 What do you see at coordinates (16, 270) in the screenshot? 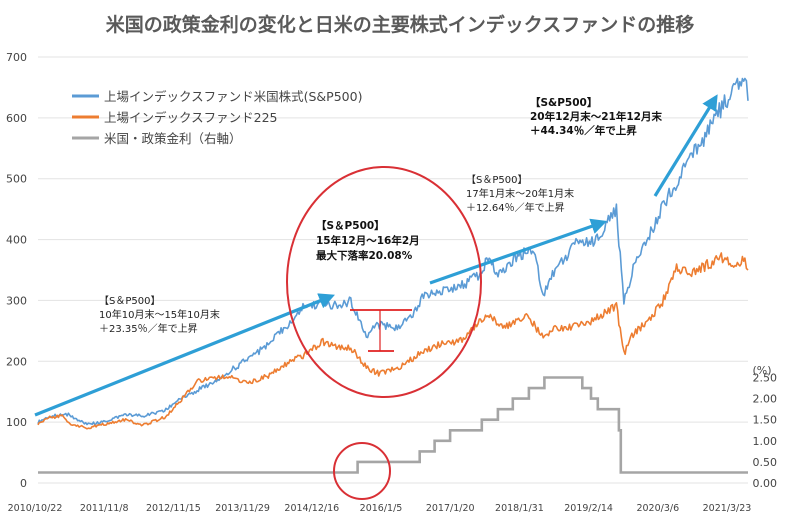
I see `y-axis-left: 0 100 200 300 400 500 600 700` at bounding box center [16, 270].